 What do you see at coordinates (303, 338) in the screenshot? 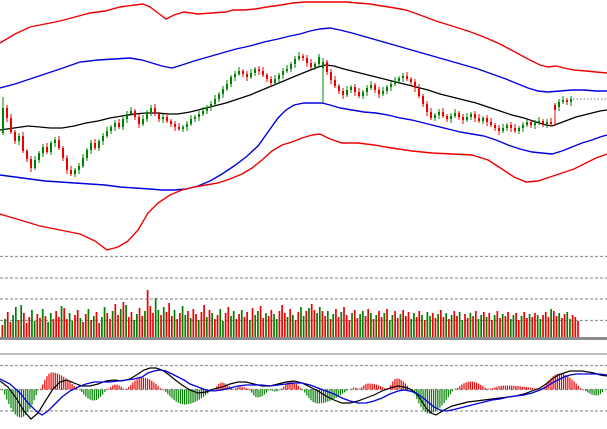
I see `volume-baseline` at bounding box center [303, 338].